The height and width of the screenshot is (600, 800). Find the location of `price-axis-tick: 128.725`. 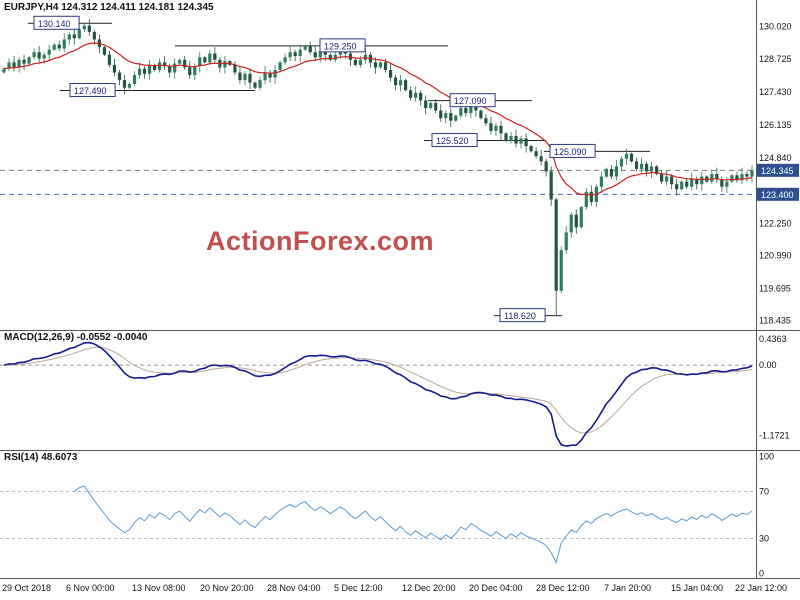

price-axis-tick: 128.725 is located at coordinates (775, 59).